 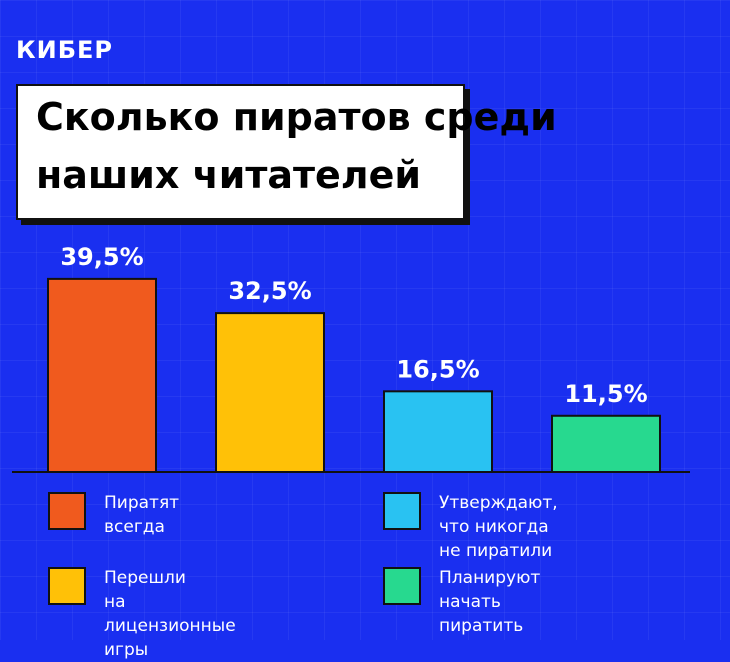 What do you see at coordinates (605, 394) in the screenshot?
I see `bar-value-label-4: 11,5%` at bounding box center [605, 394].